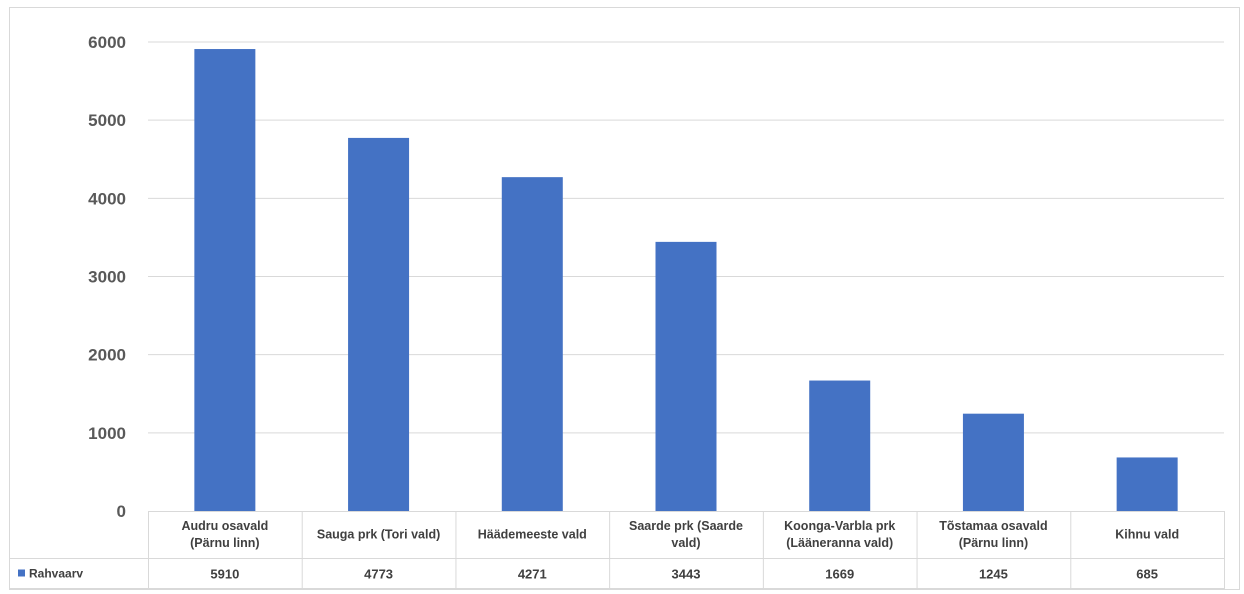 This screenshot has width=1244, height=594. I want to click on data-value-label: 1245, so click(993, 574).